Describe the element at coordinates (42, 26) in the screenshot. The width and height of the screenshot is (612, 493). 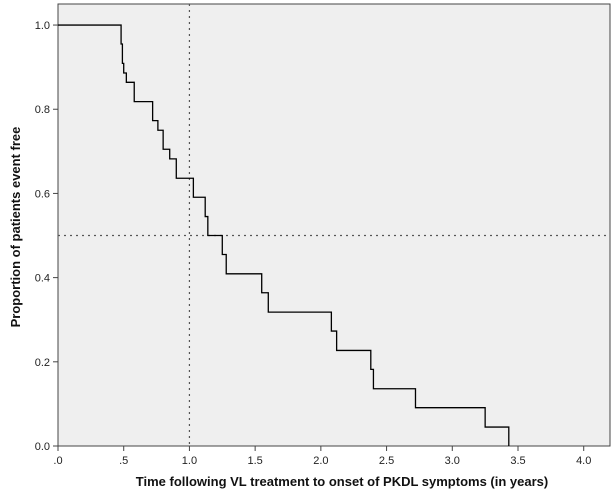
I see `y-tick-label: 1.0` at that location.